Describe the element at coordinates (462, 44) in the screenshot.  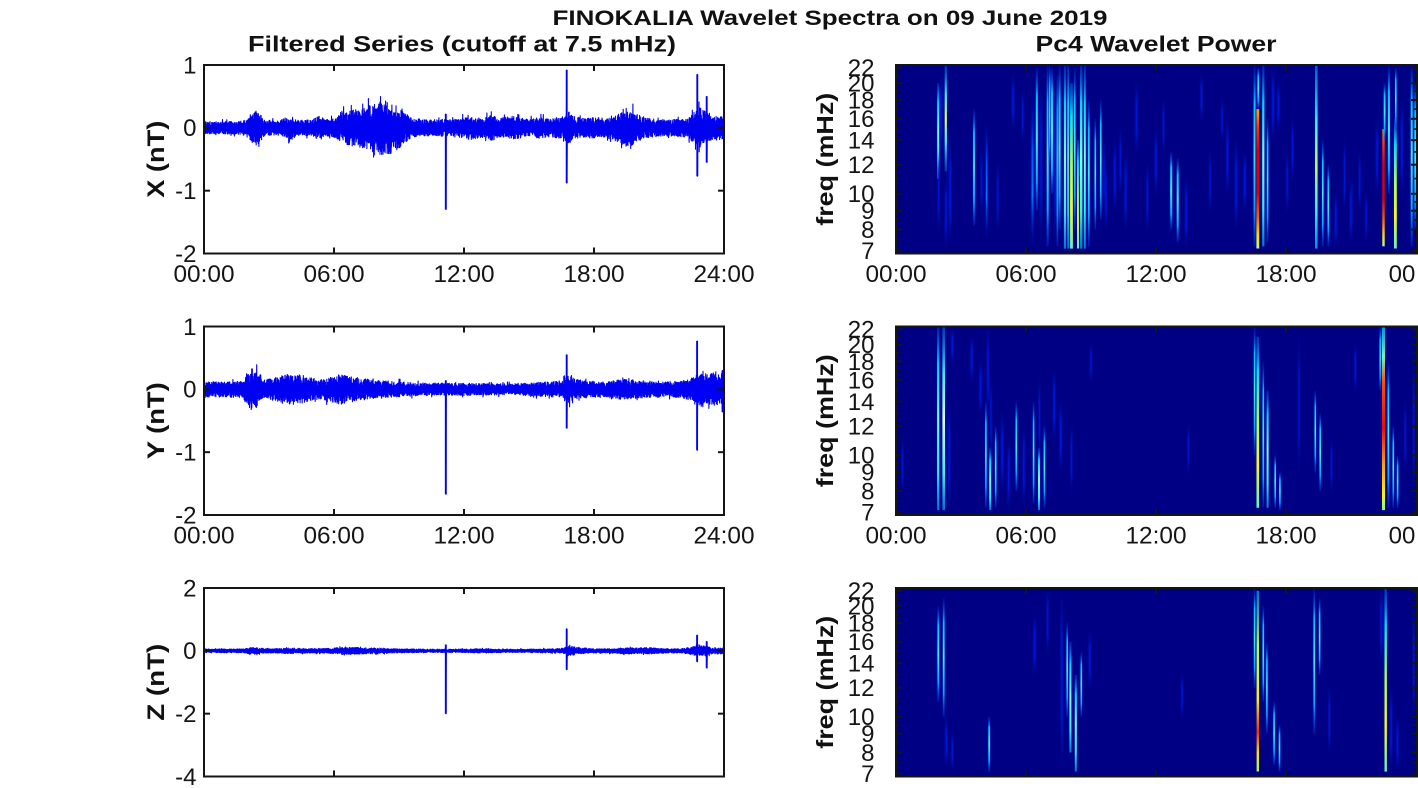
I see `svg-text:Filtered Series (cutoff at 7.5: Filtered Series (cutoff at 7.5 mHz)` at that location.